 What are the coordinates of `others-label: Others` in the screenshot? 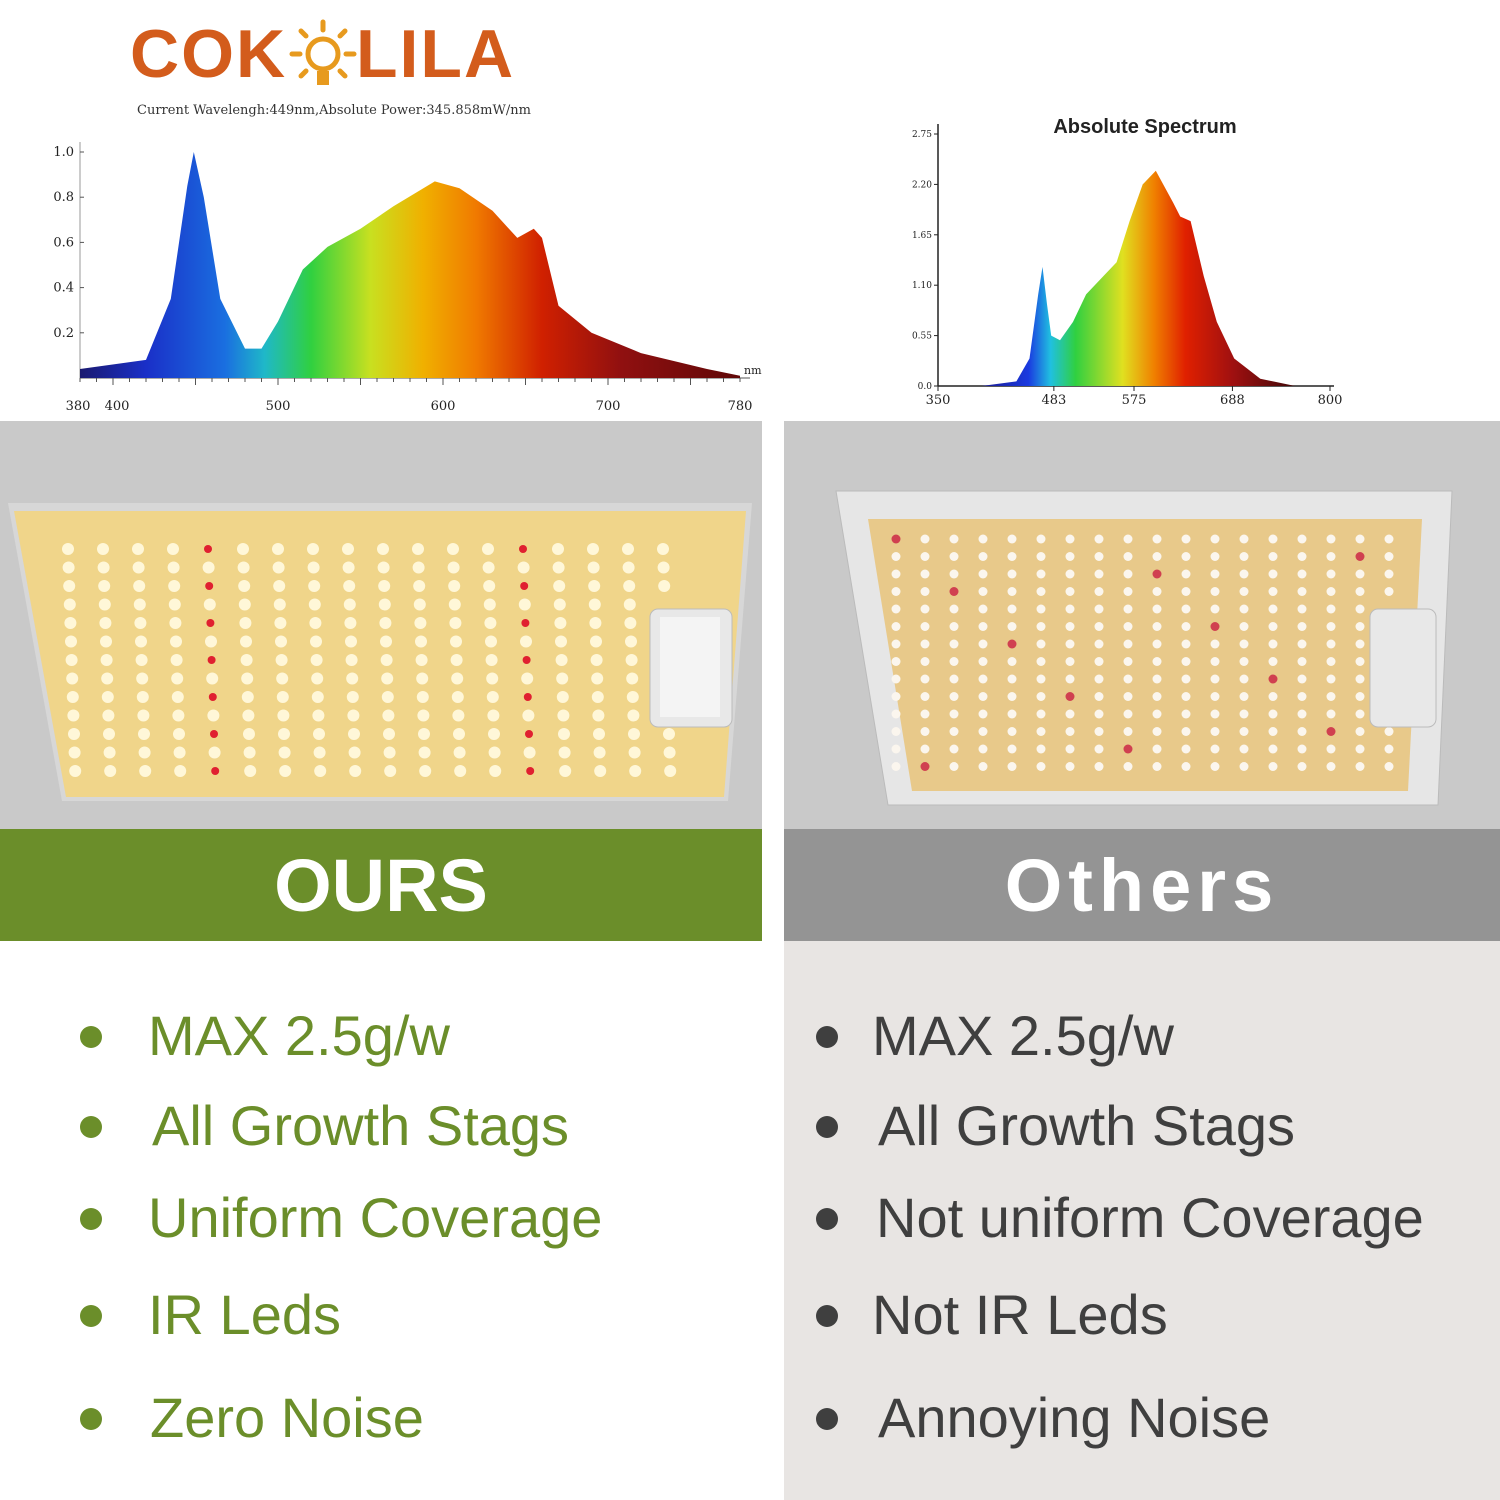 It's located at (1142, 885).